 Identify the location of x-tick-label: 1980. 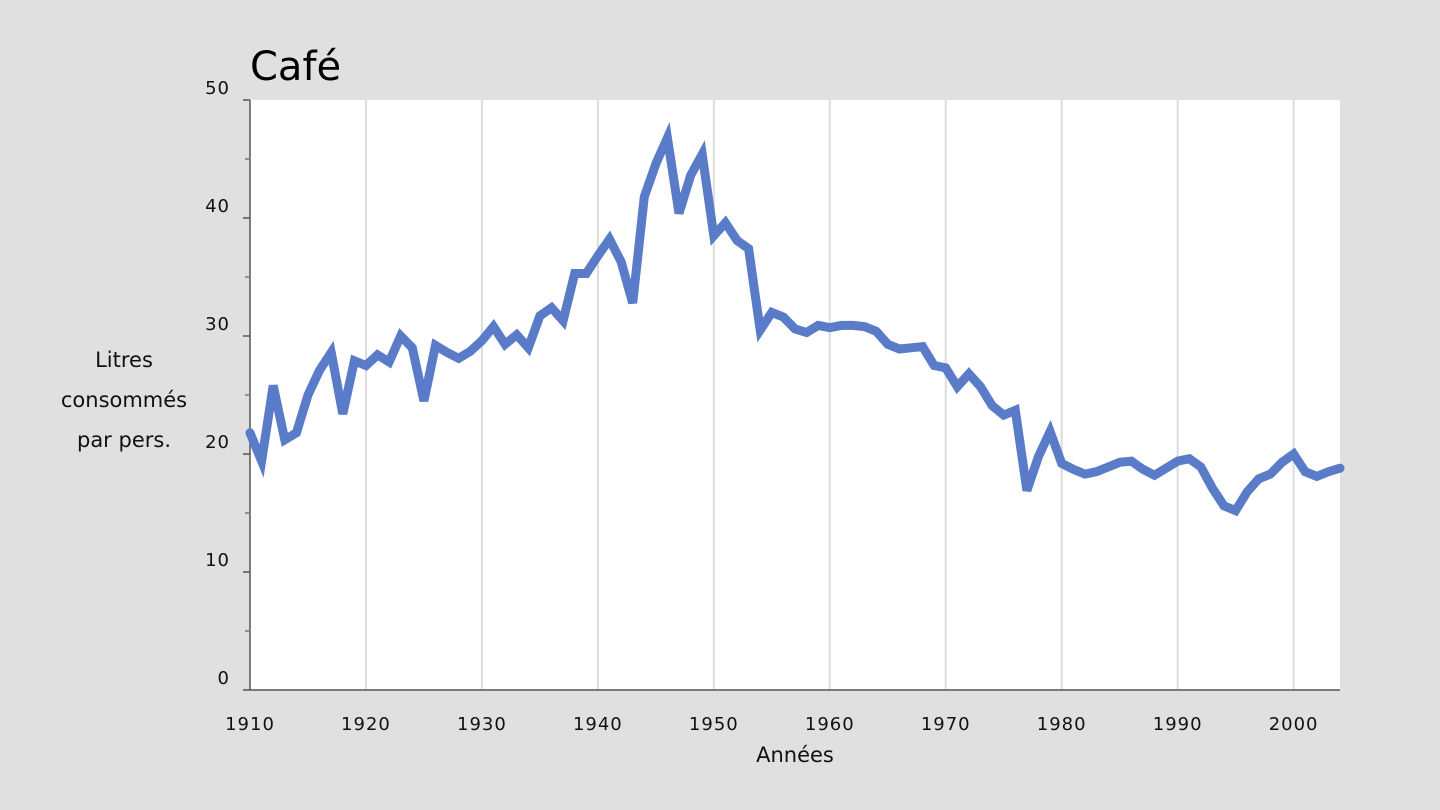
(1062, 724).